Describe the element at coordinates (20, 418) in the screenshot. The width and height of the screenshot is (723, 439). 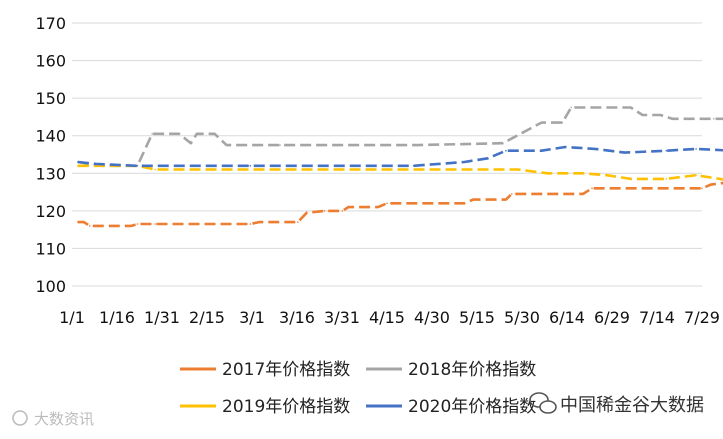
I see `watermark-left-icon` at that location.